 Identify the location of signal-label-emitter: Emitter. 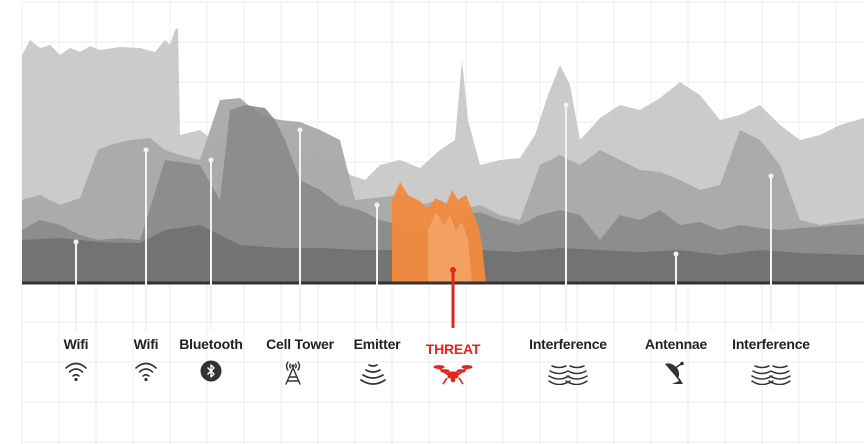
(377, 344).